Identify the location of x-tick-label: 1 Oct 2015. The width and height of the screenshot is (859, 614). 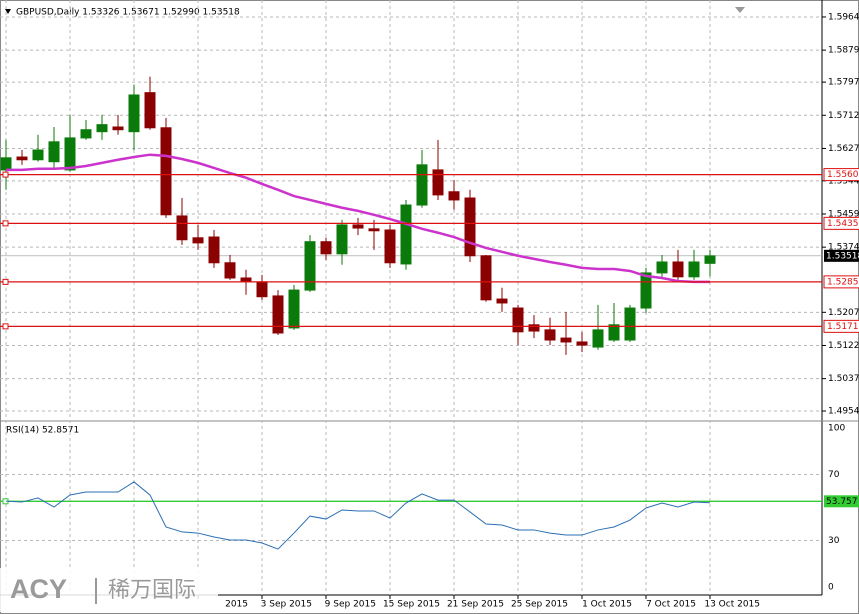
(607, 605).